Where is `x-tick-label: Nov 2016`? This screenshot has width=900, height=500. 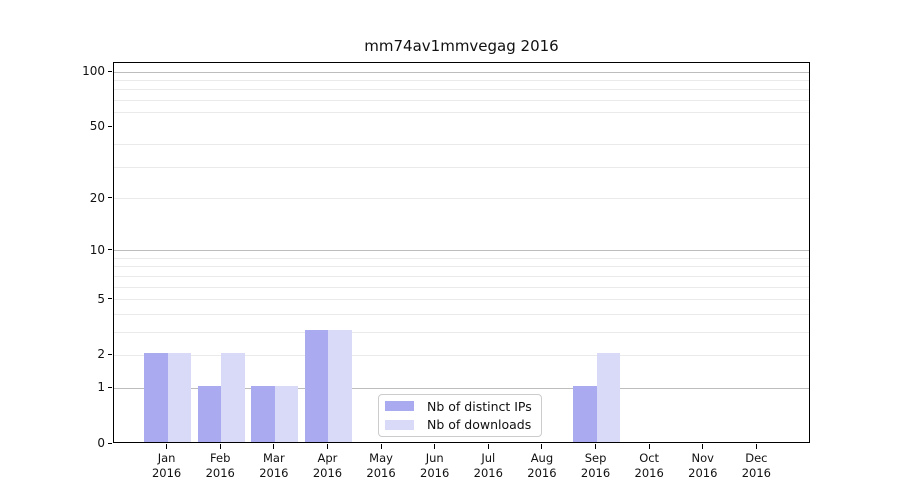
x-tick-label: Nov 2016 is located at coordinates (703, 466).